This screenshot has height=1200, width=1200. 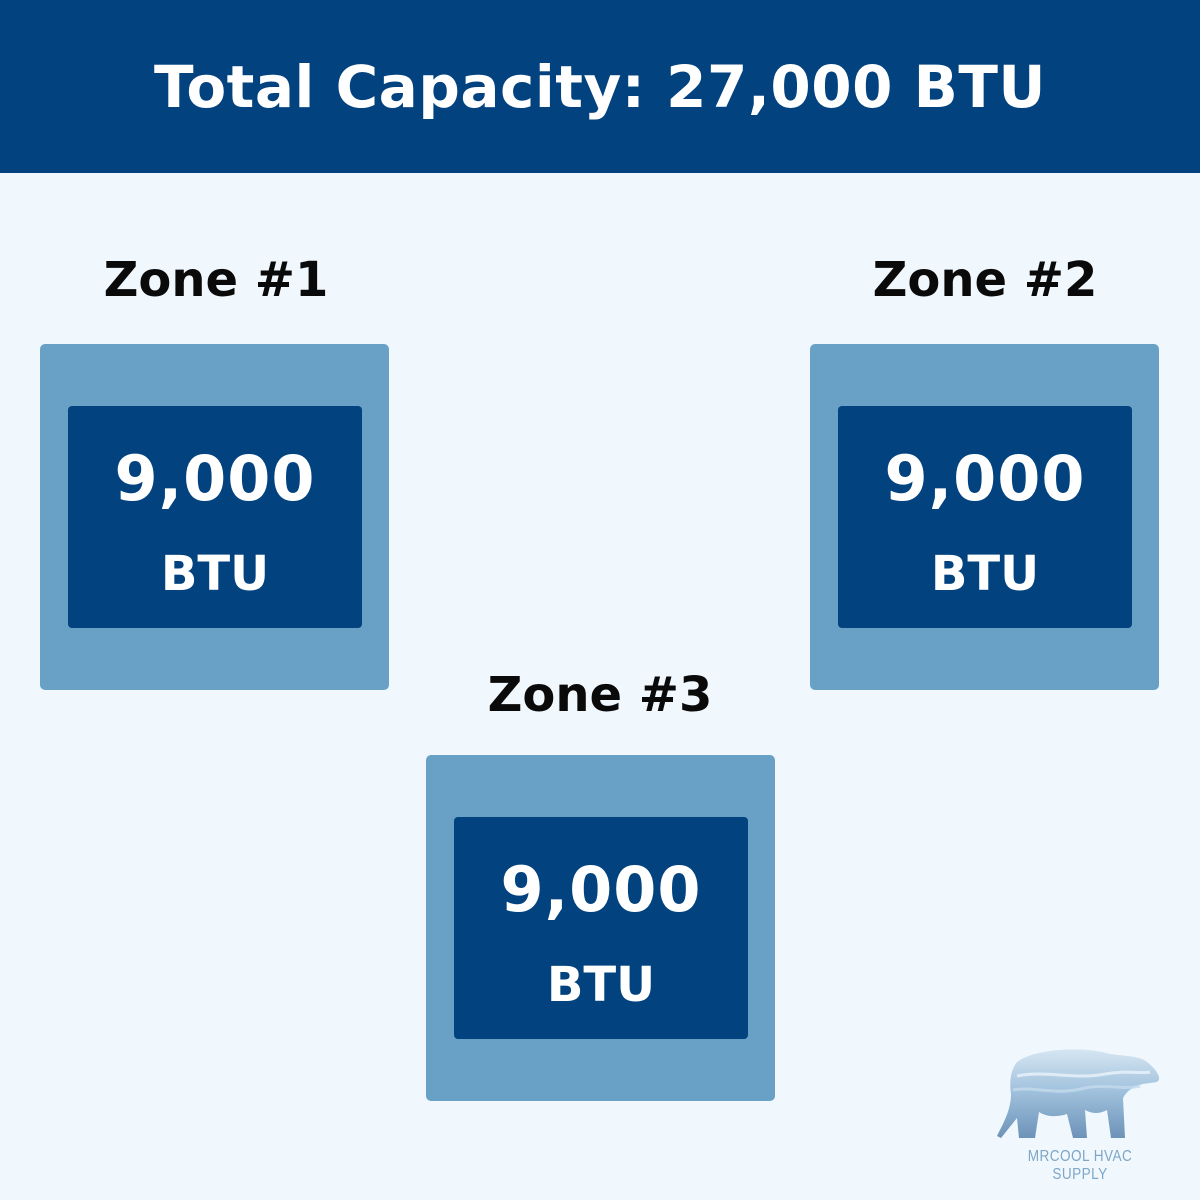 I want to click on zone-1-unit: BTU, so click(x=215, y=574).